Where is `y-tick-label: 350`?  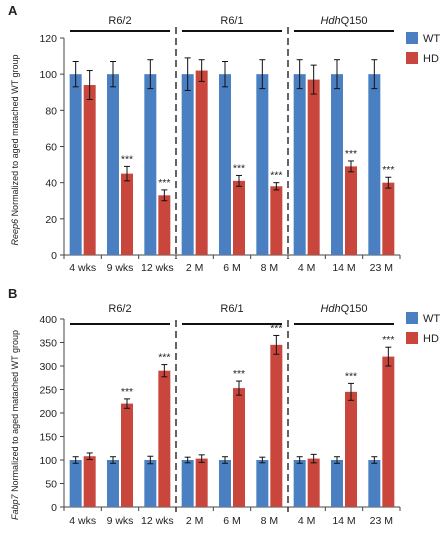 y-tick-label: 350 is located at coordinates (48, 344).